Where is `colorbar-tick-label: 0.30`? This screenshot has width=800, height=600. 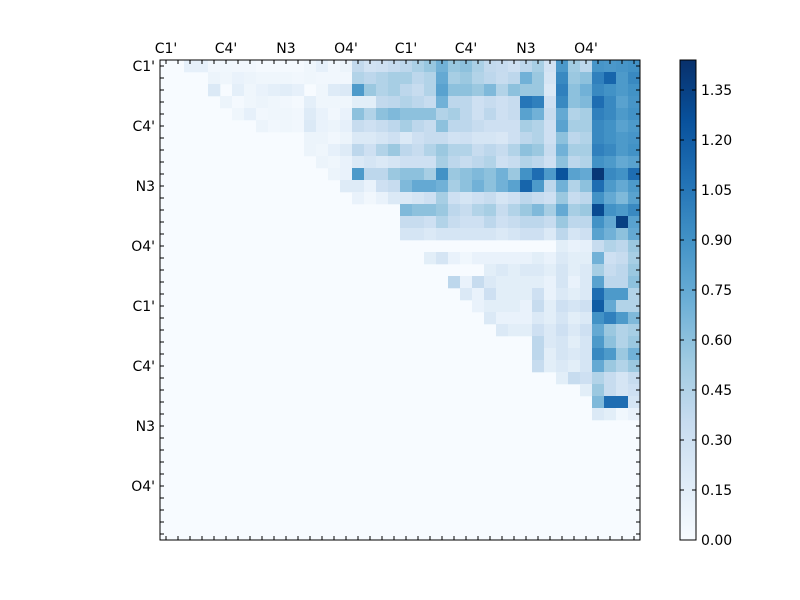 colorbar-tick-label: 0.30 is located at coordinates (716, 441).